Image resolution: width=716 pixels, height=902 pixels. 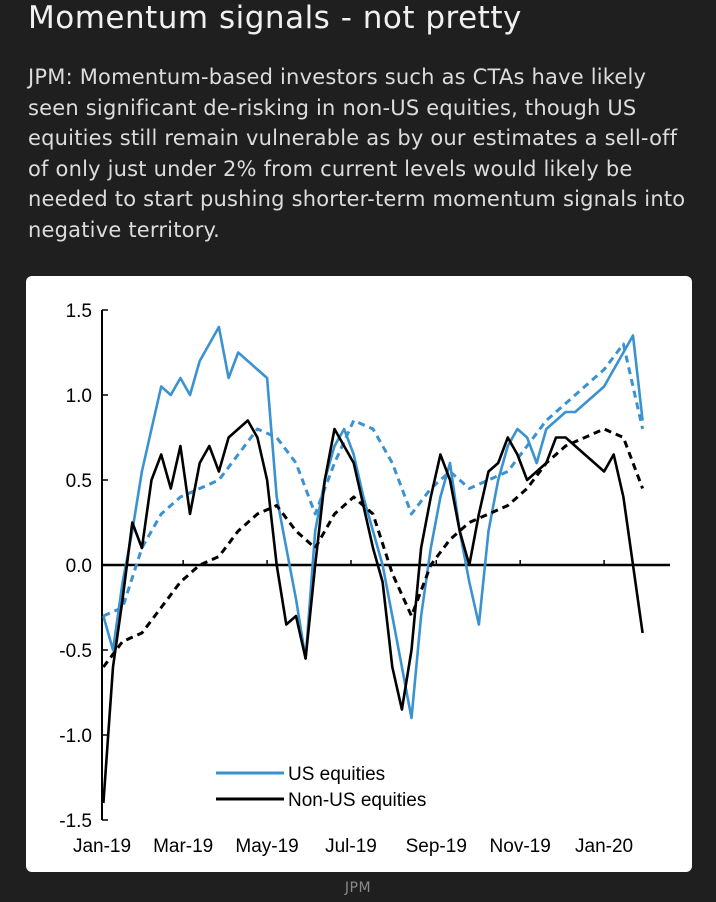 What do you see at coordinates (75, 821) in the screenshot?
I see `y-tick-label: -1.5` at bounding box center [75, 821].